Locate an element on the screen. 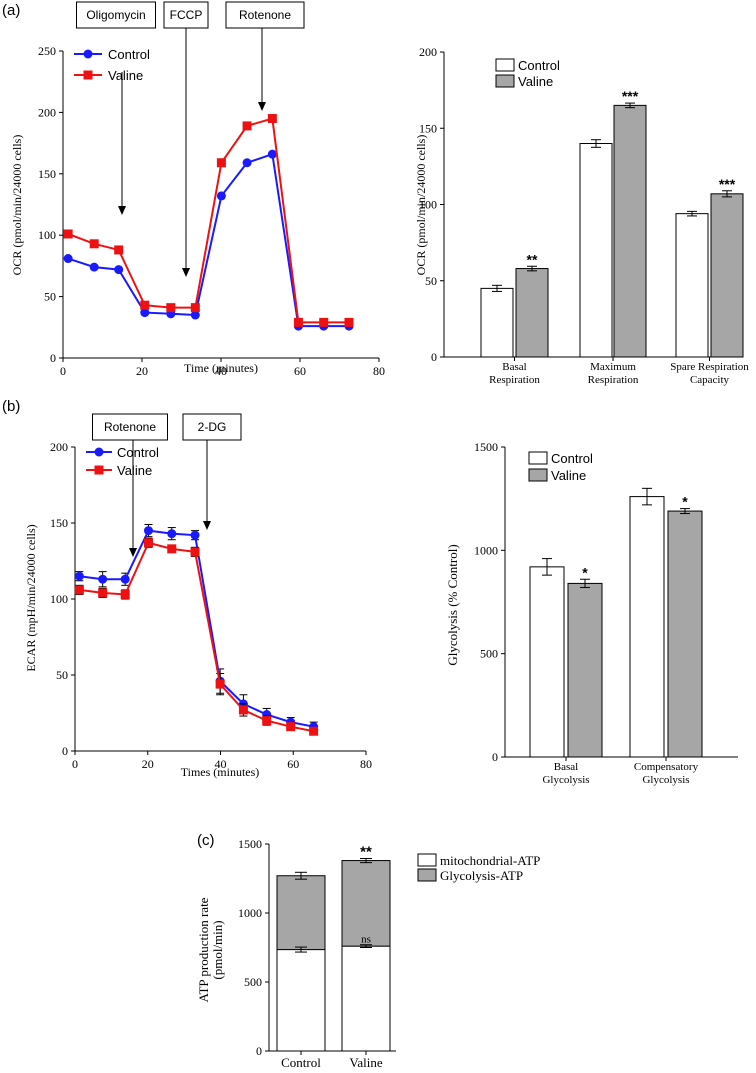 The image size is (756, 1073). x-tick-label: 80 is located at coordinates (366, 764).